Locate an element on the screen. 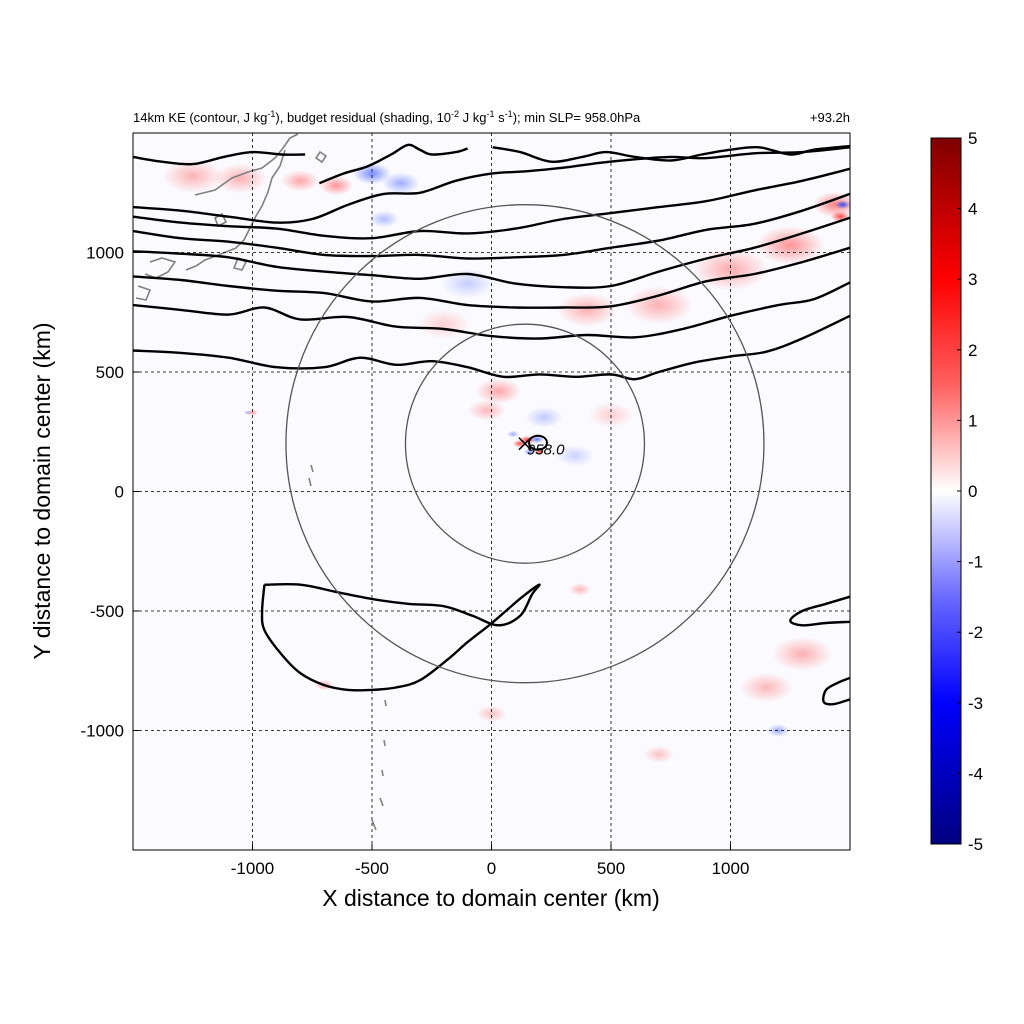 The width and height of the screenshot is (1024, 1024). center-x-mark is located at coordinates (525, 444).